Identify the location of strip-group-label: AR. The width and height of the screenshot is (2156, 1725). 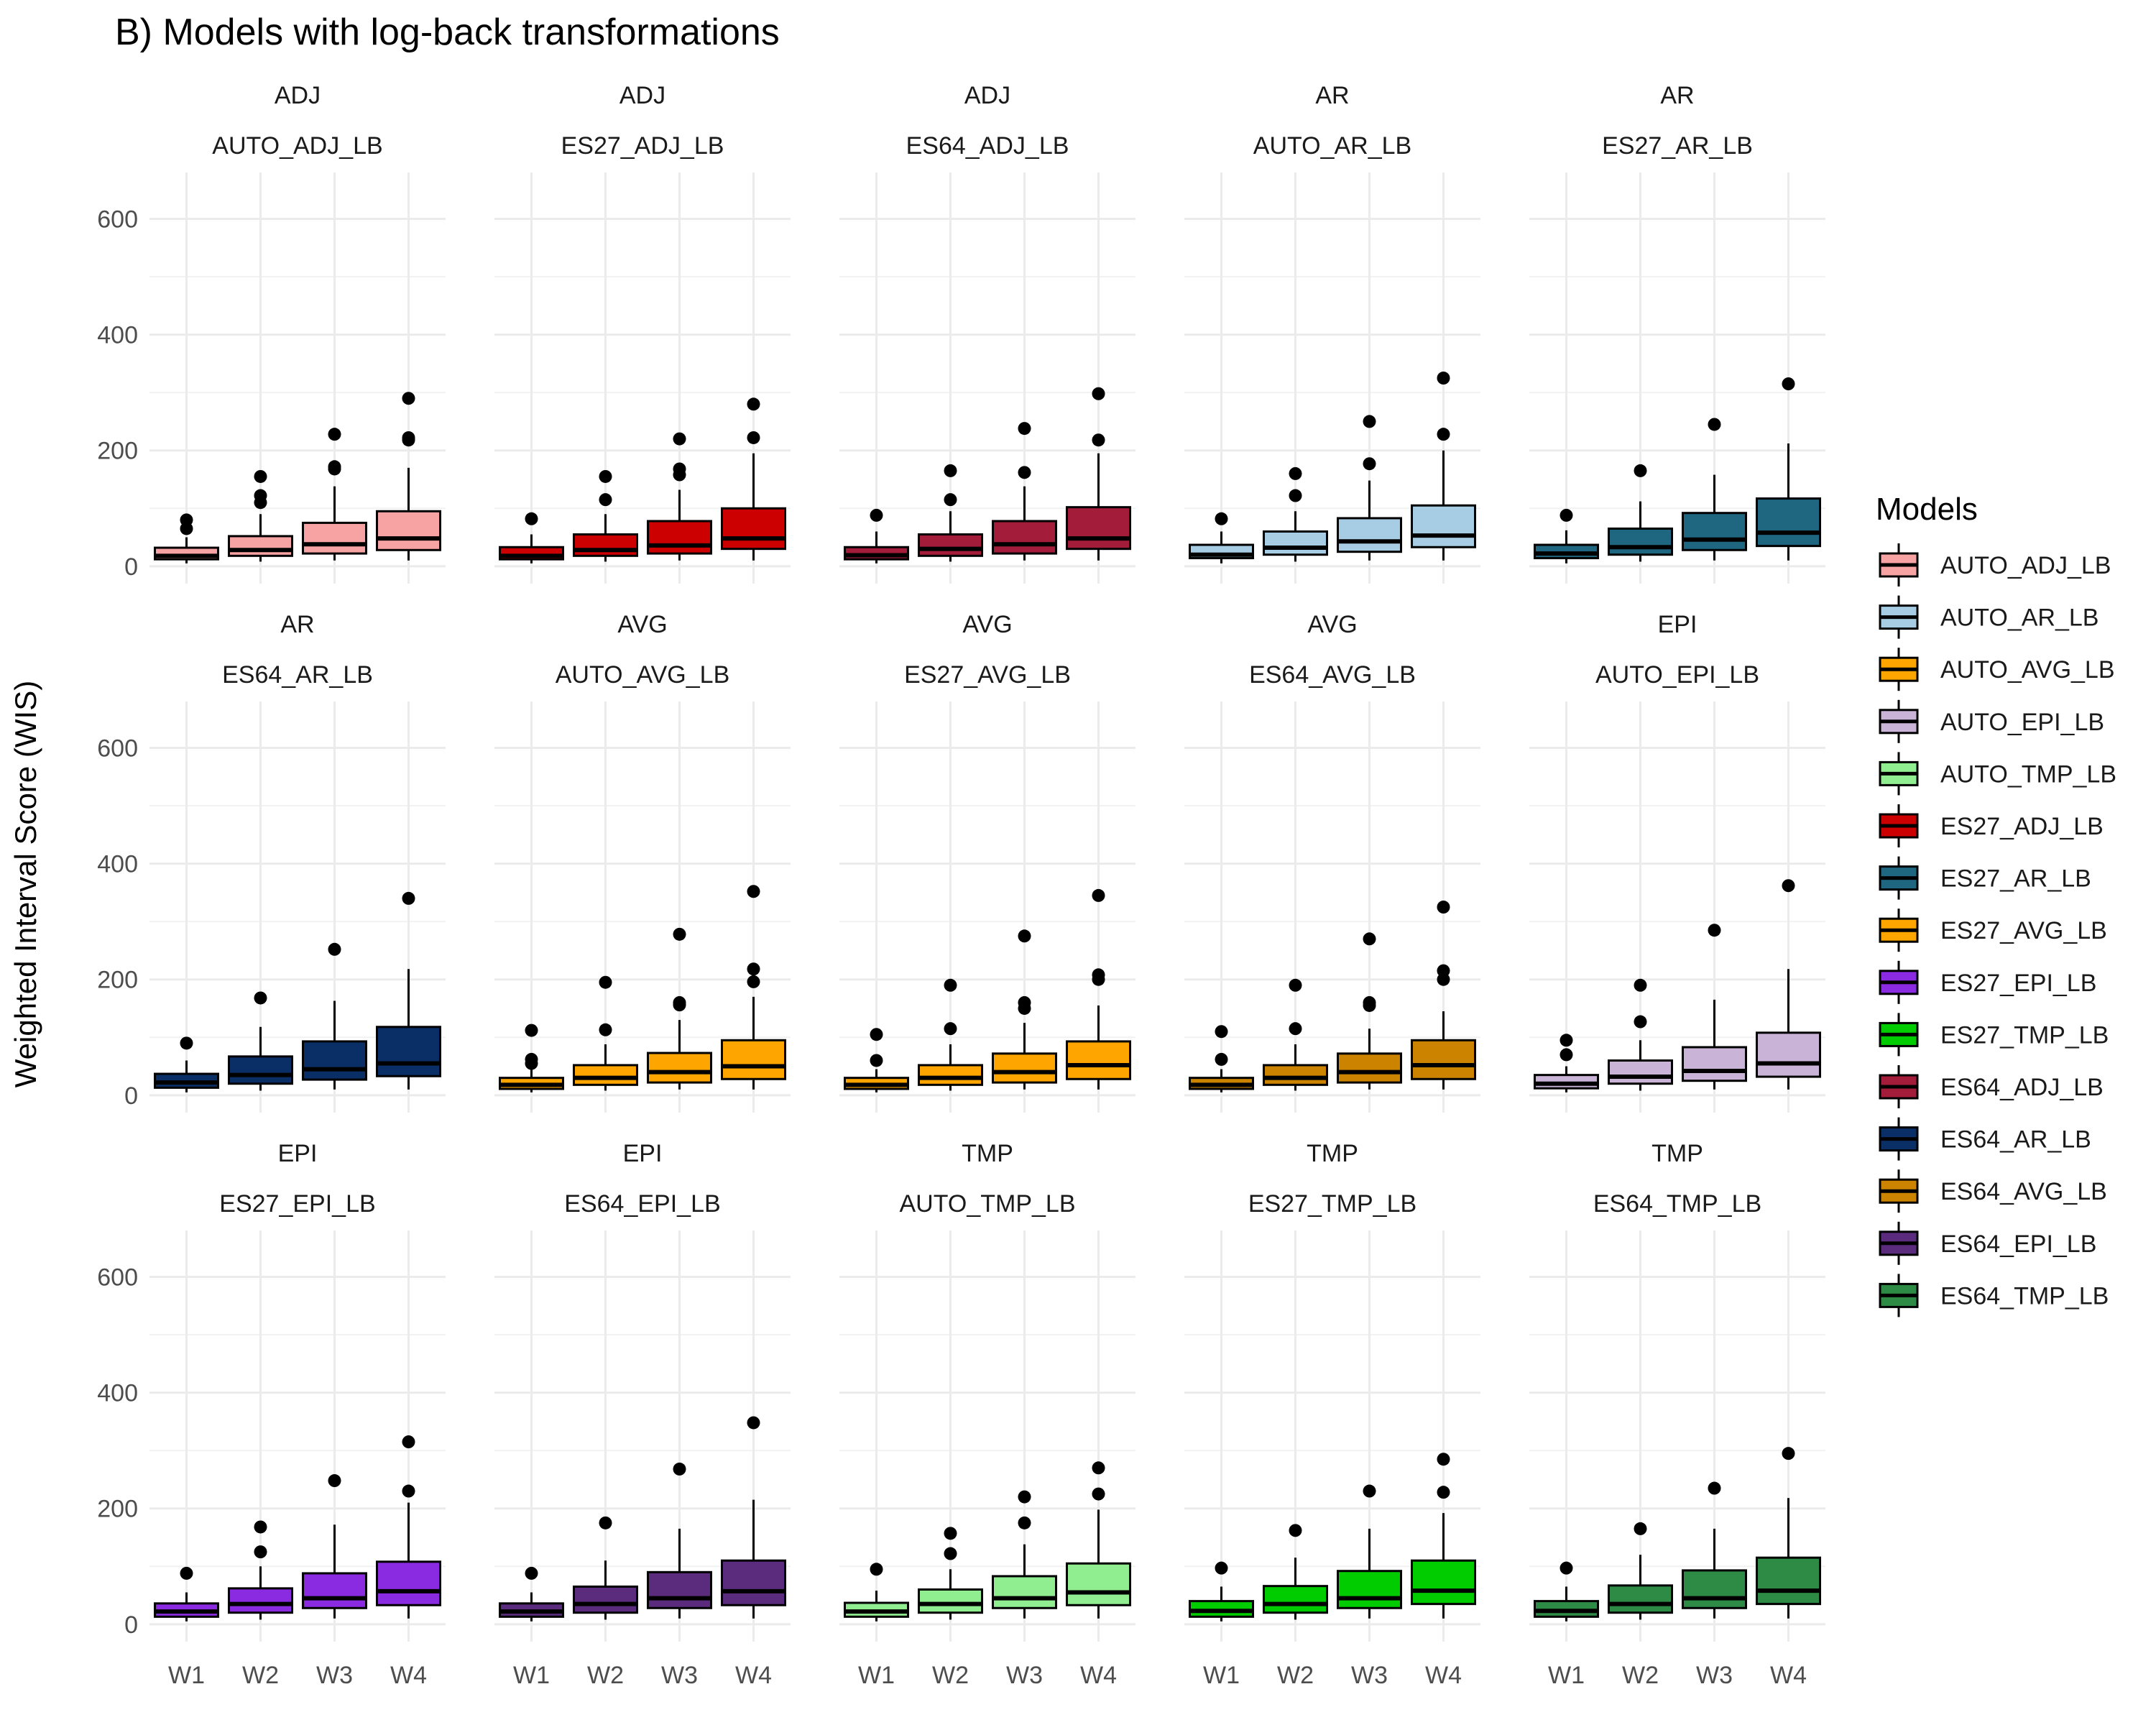
(1677, 95).